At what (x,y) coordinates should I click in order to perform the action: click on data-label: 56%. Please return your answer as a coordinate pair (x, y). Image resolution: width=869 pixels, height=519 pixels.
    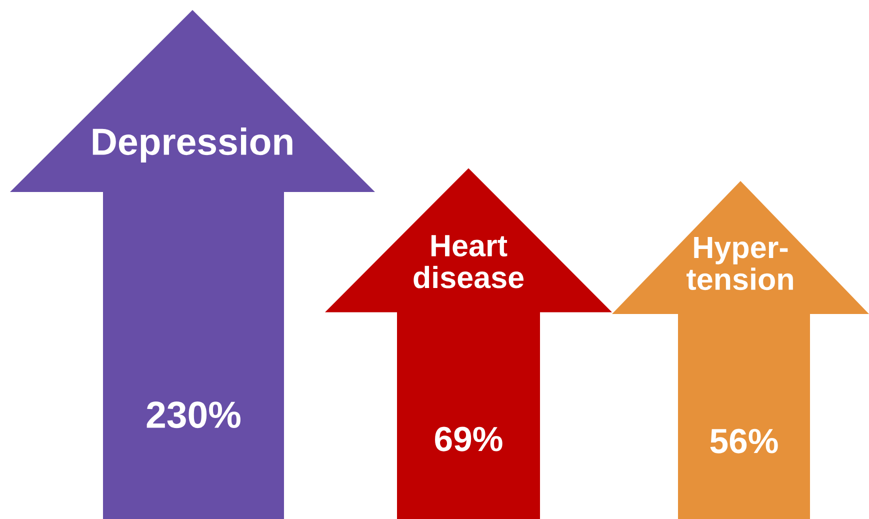
    Looking at the image, I should click on (744, 441).